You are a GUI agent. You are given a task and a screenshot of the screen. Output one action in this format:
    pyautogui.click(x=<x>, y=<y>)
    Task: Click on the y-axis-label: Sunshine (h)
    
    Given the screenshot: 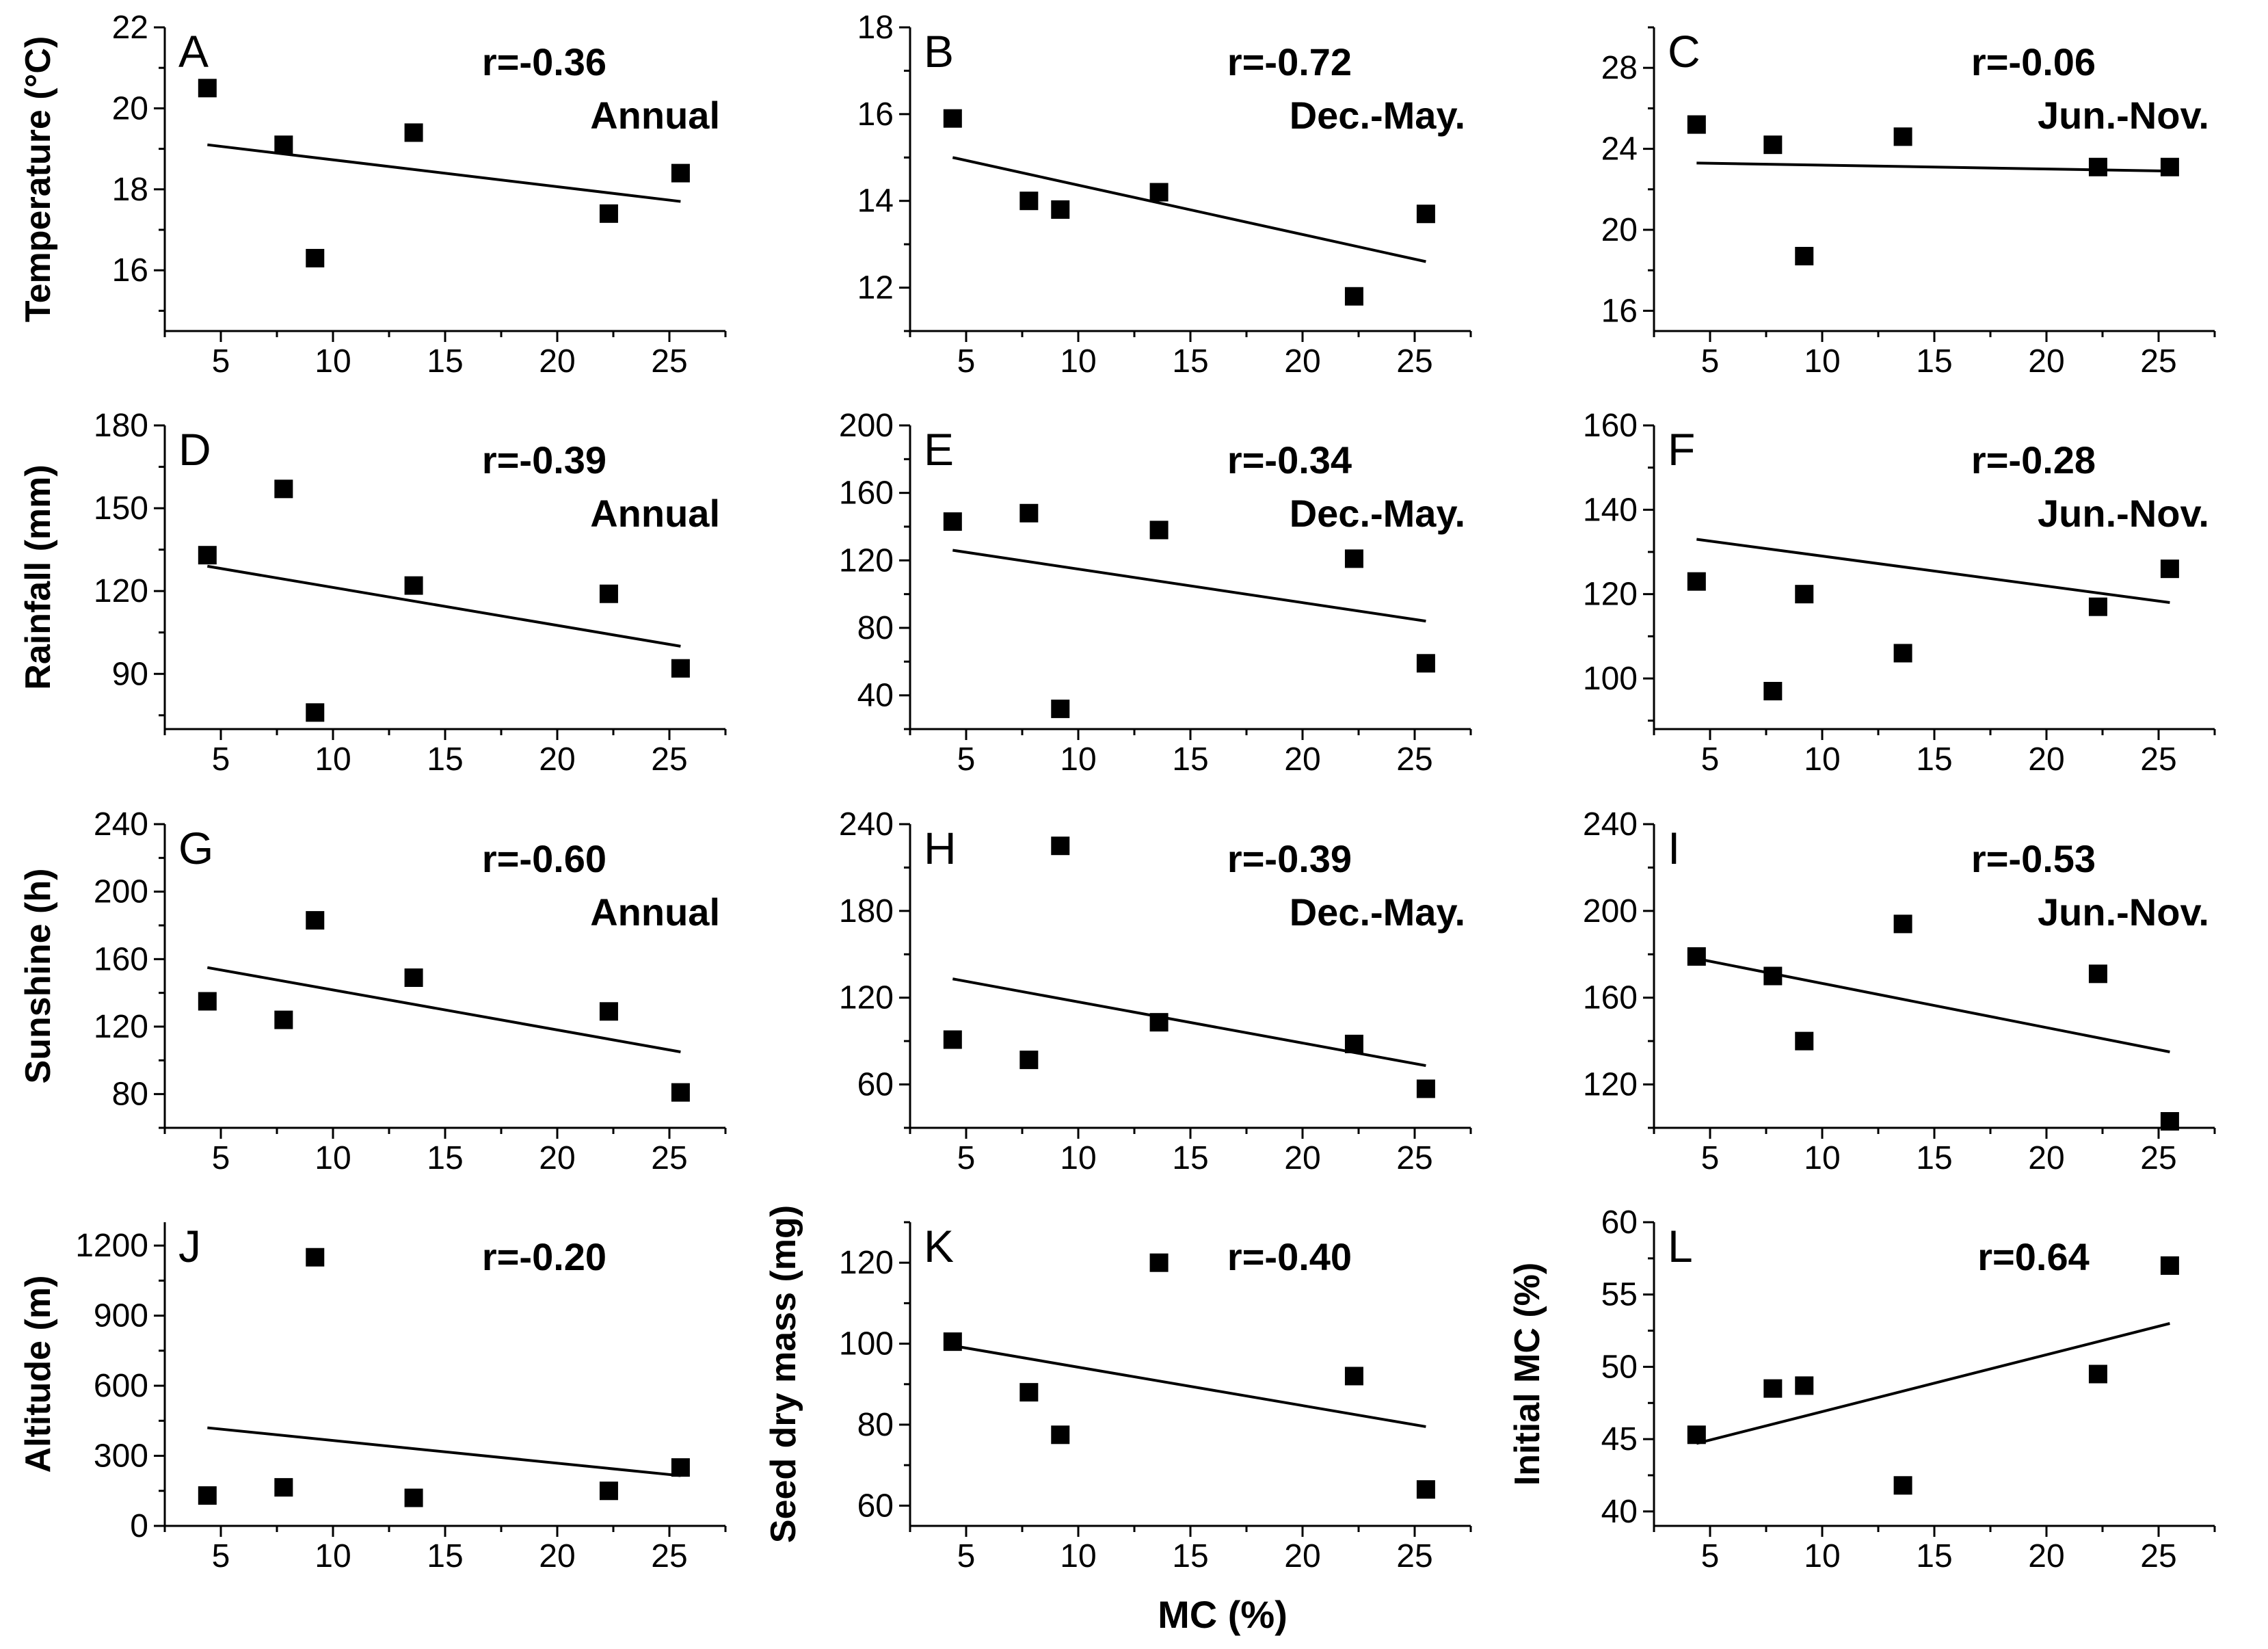 What is the action you would take?
    pyautogui.click(x=38, y=976)
    